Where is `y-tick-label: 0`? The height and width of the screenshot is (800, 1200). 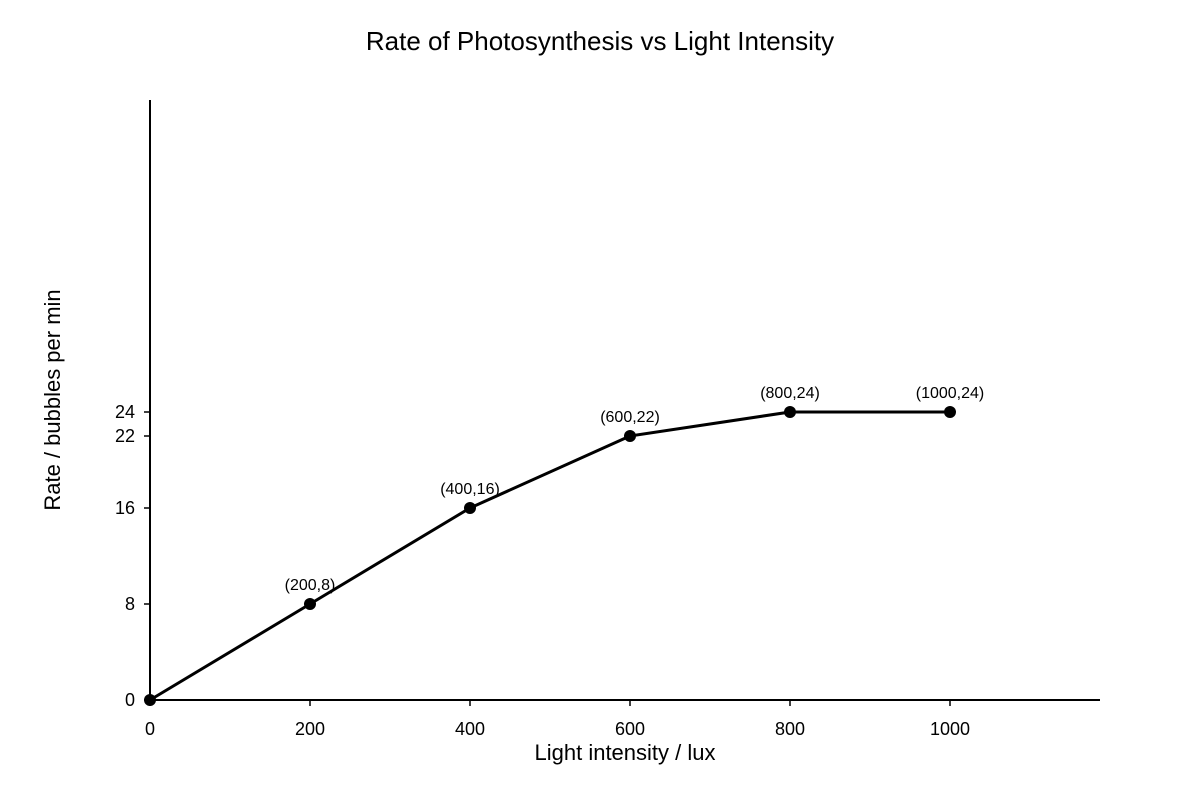
y-tick-label: 0 is located at coordinates (130, 700).